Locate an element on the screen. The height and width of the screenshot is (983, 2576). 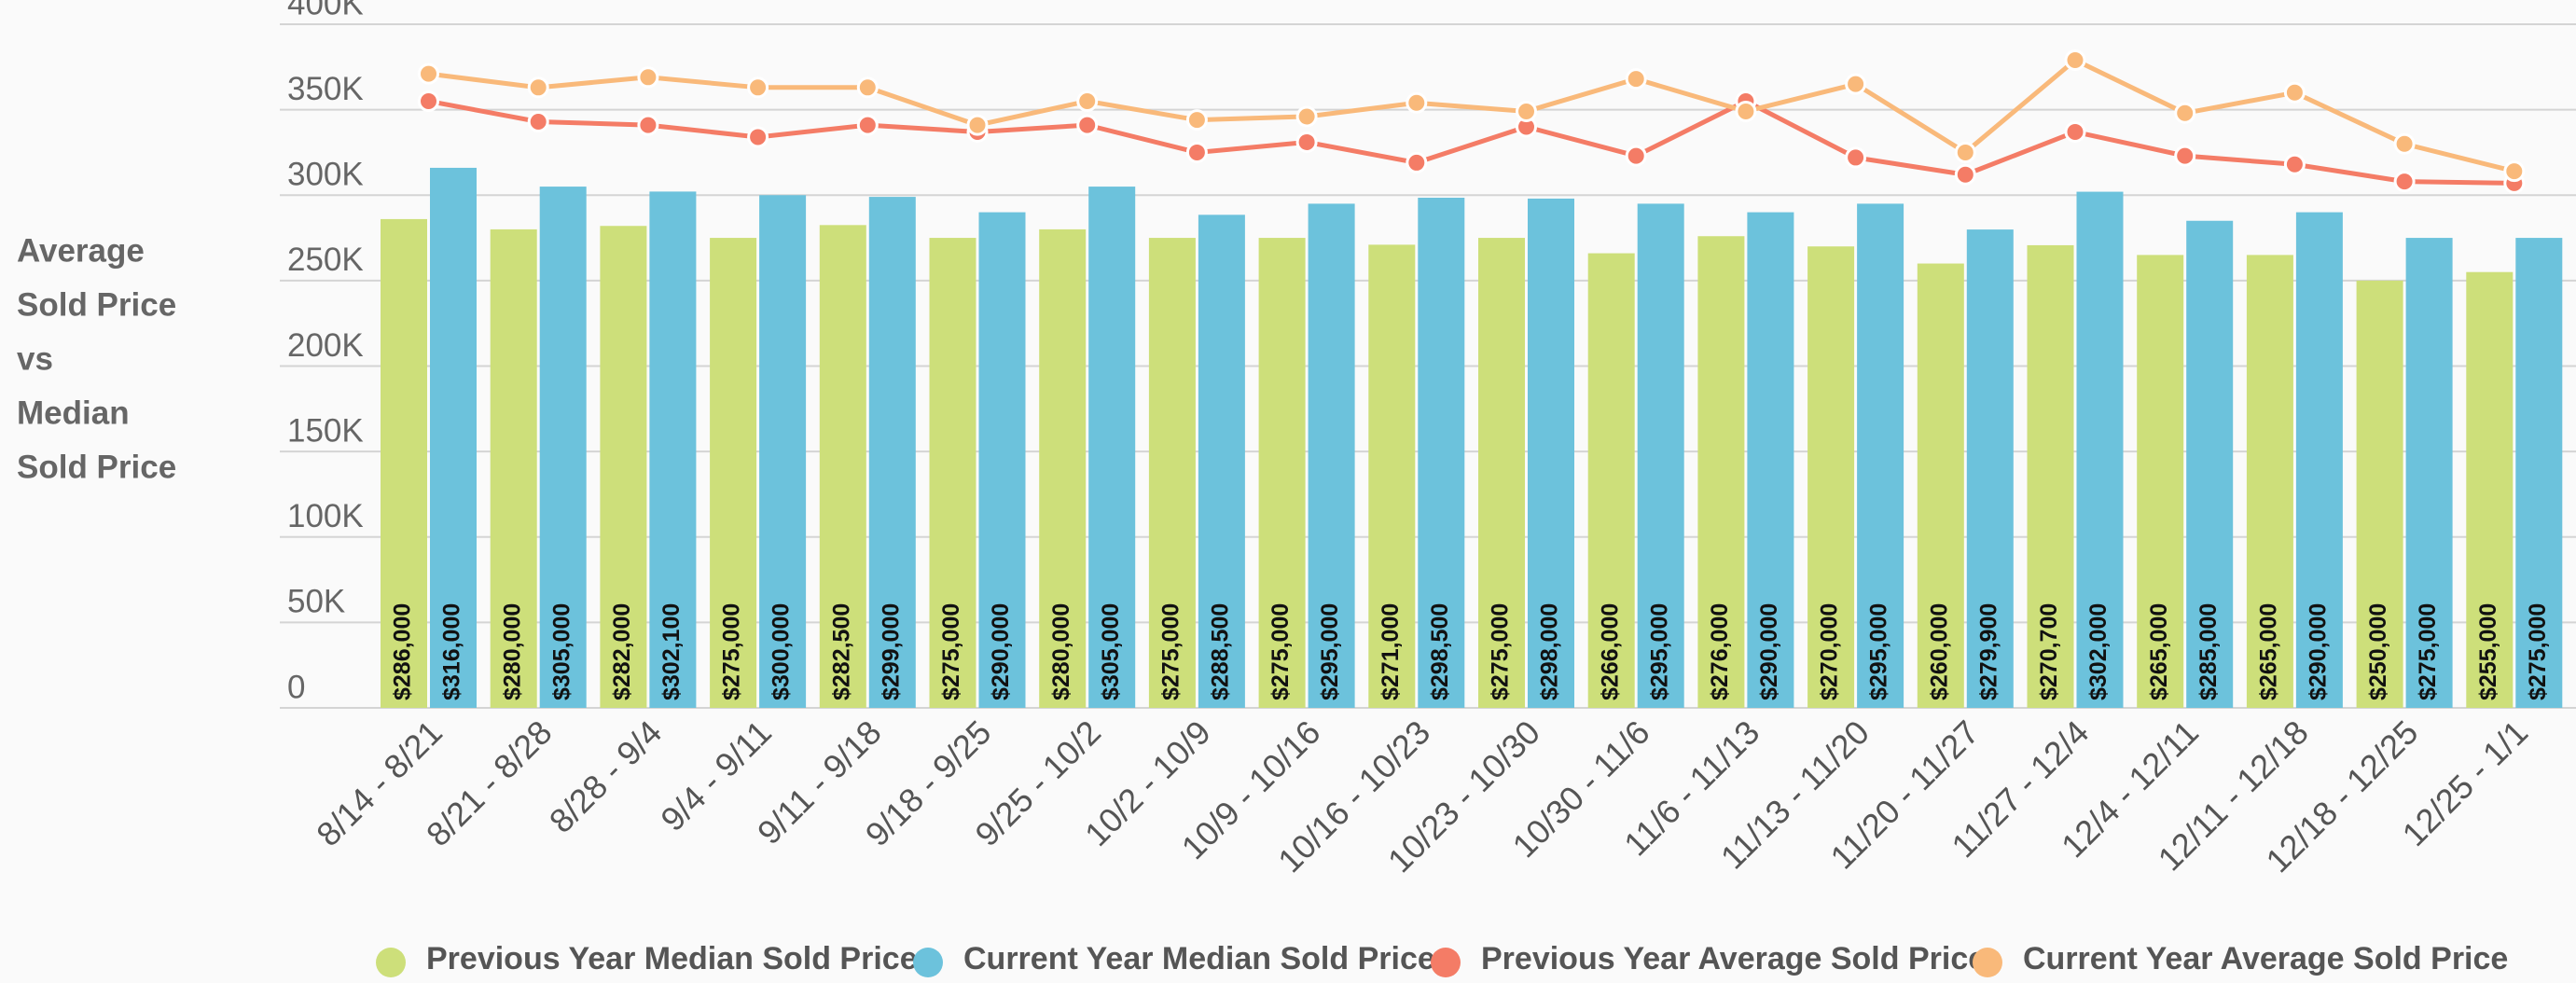
y-tick-label: 0 is located at coordinates (296, 687).